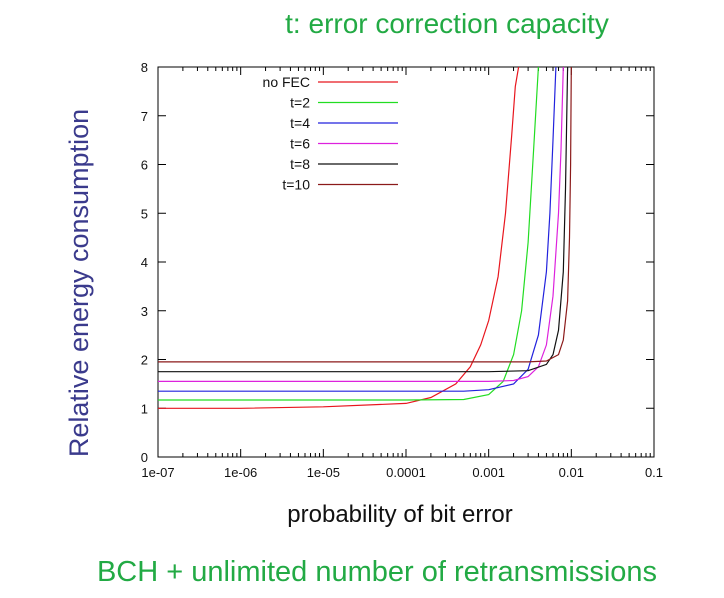 The width and height of the screenshot is (724, 598). What do you see at coordinates (300, 103) in the screenshot?
I see `legend-label: t=2` at bounding box center [300, 103].